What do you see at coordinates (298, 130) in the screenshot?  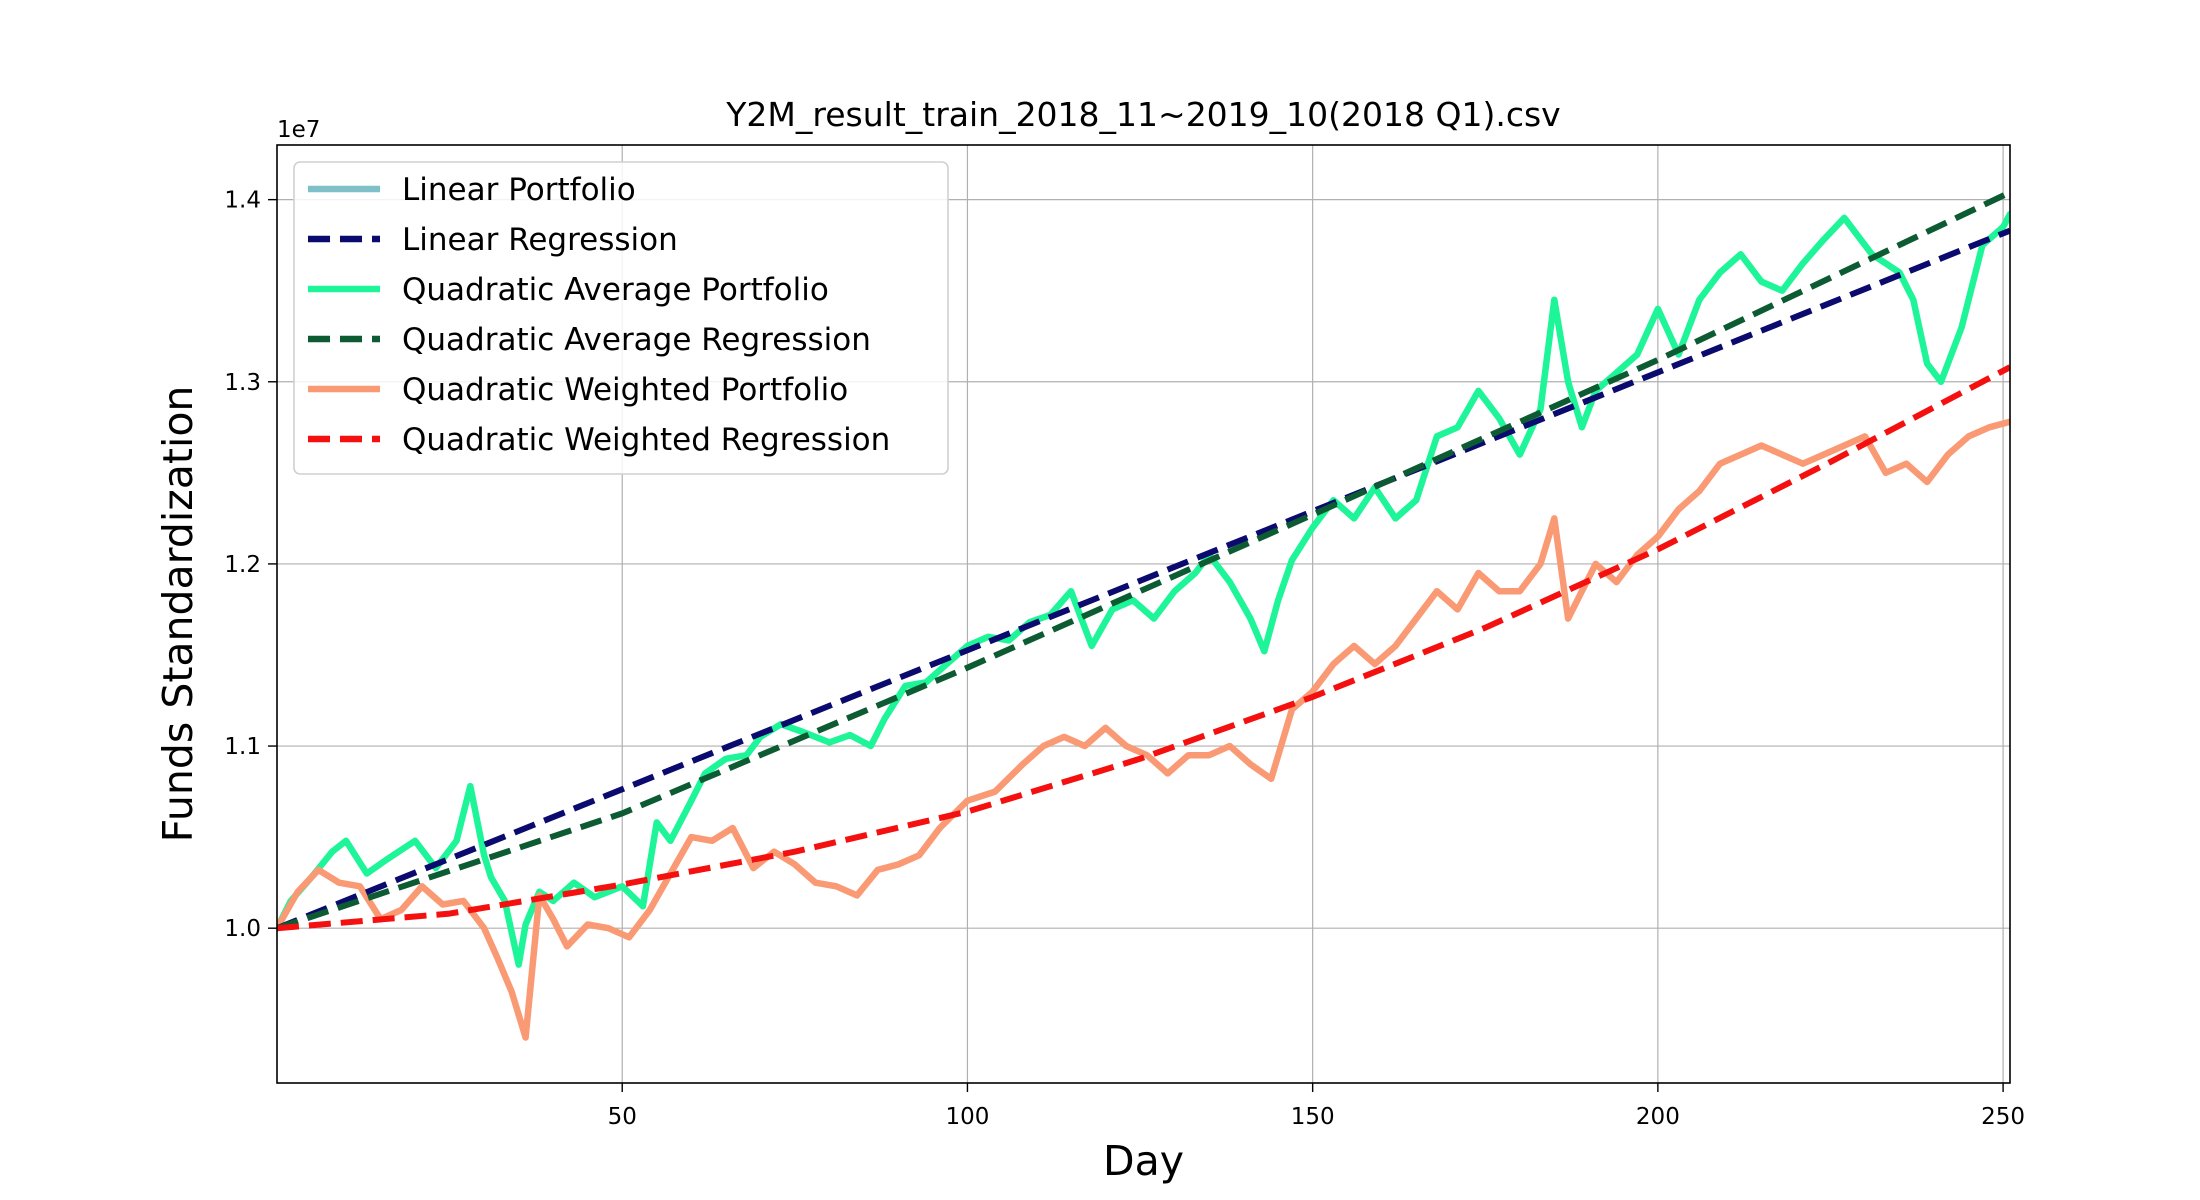 I see `y-axis-offset-label: 1e7` at bounding box center [298, 130].